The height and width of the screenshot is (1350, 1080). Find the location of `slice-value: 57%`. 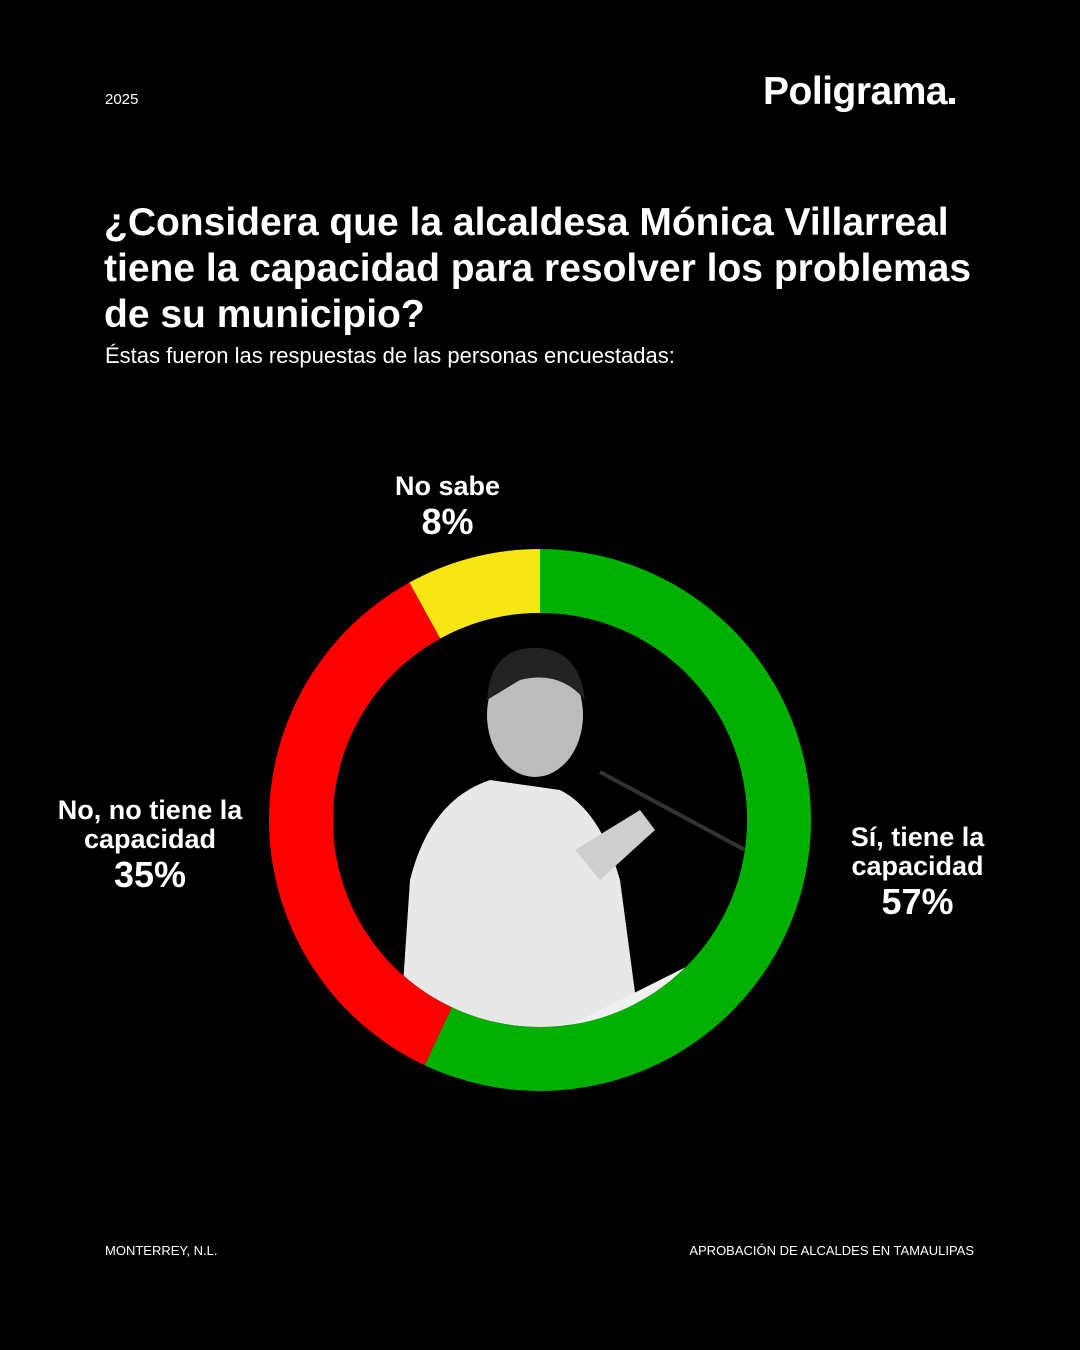

slice-value: 57% is located at coordinates (917, 901).